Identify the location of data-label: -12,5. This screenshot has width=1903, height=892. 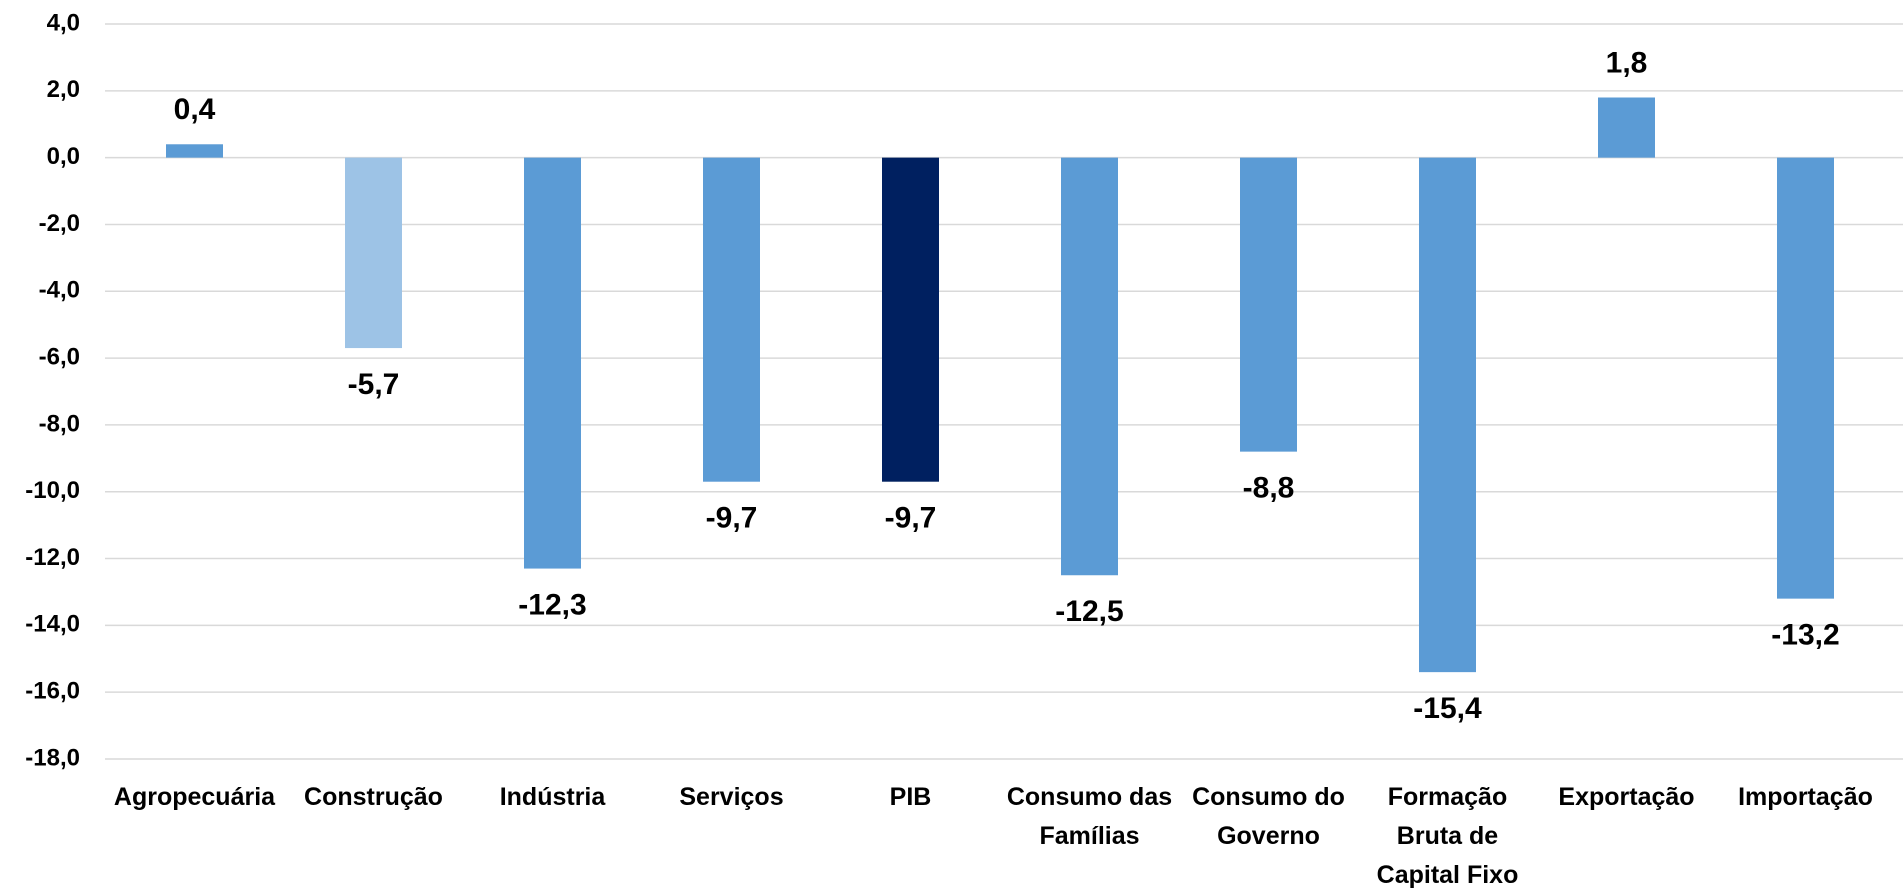
(1089, 611).